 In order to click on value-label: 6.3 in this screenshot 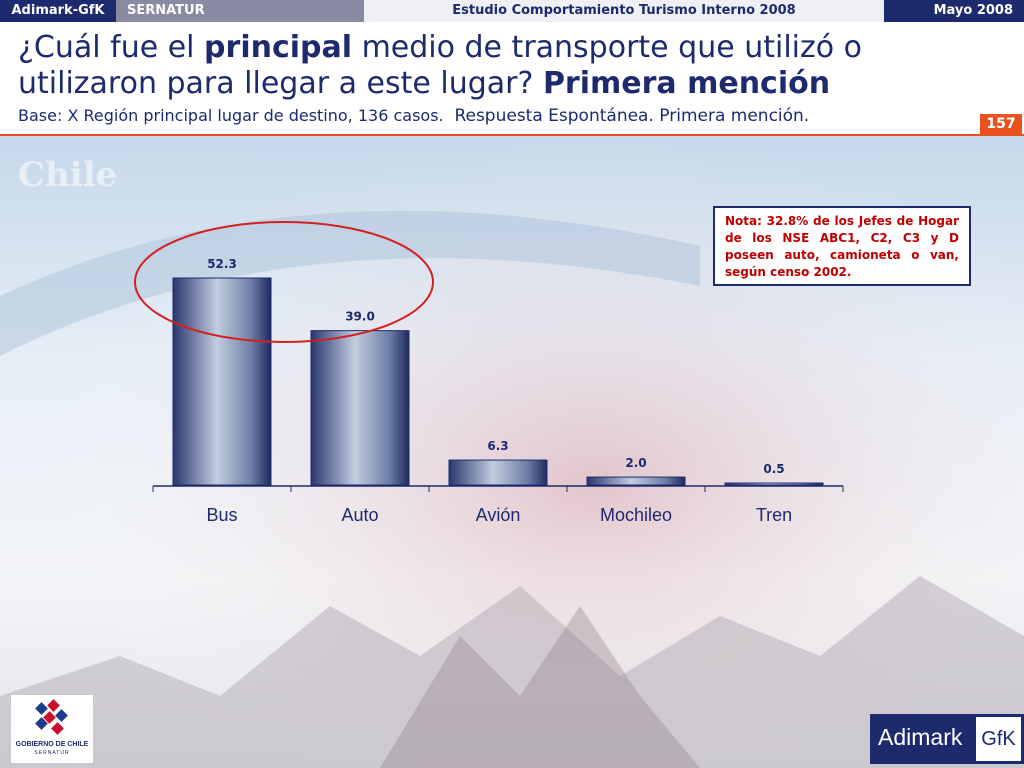, I will do `click(497, 446)`.